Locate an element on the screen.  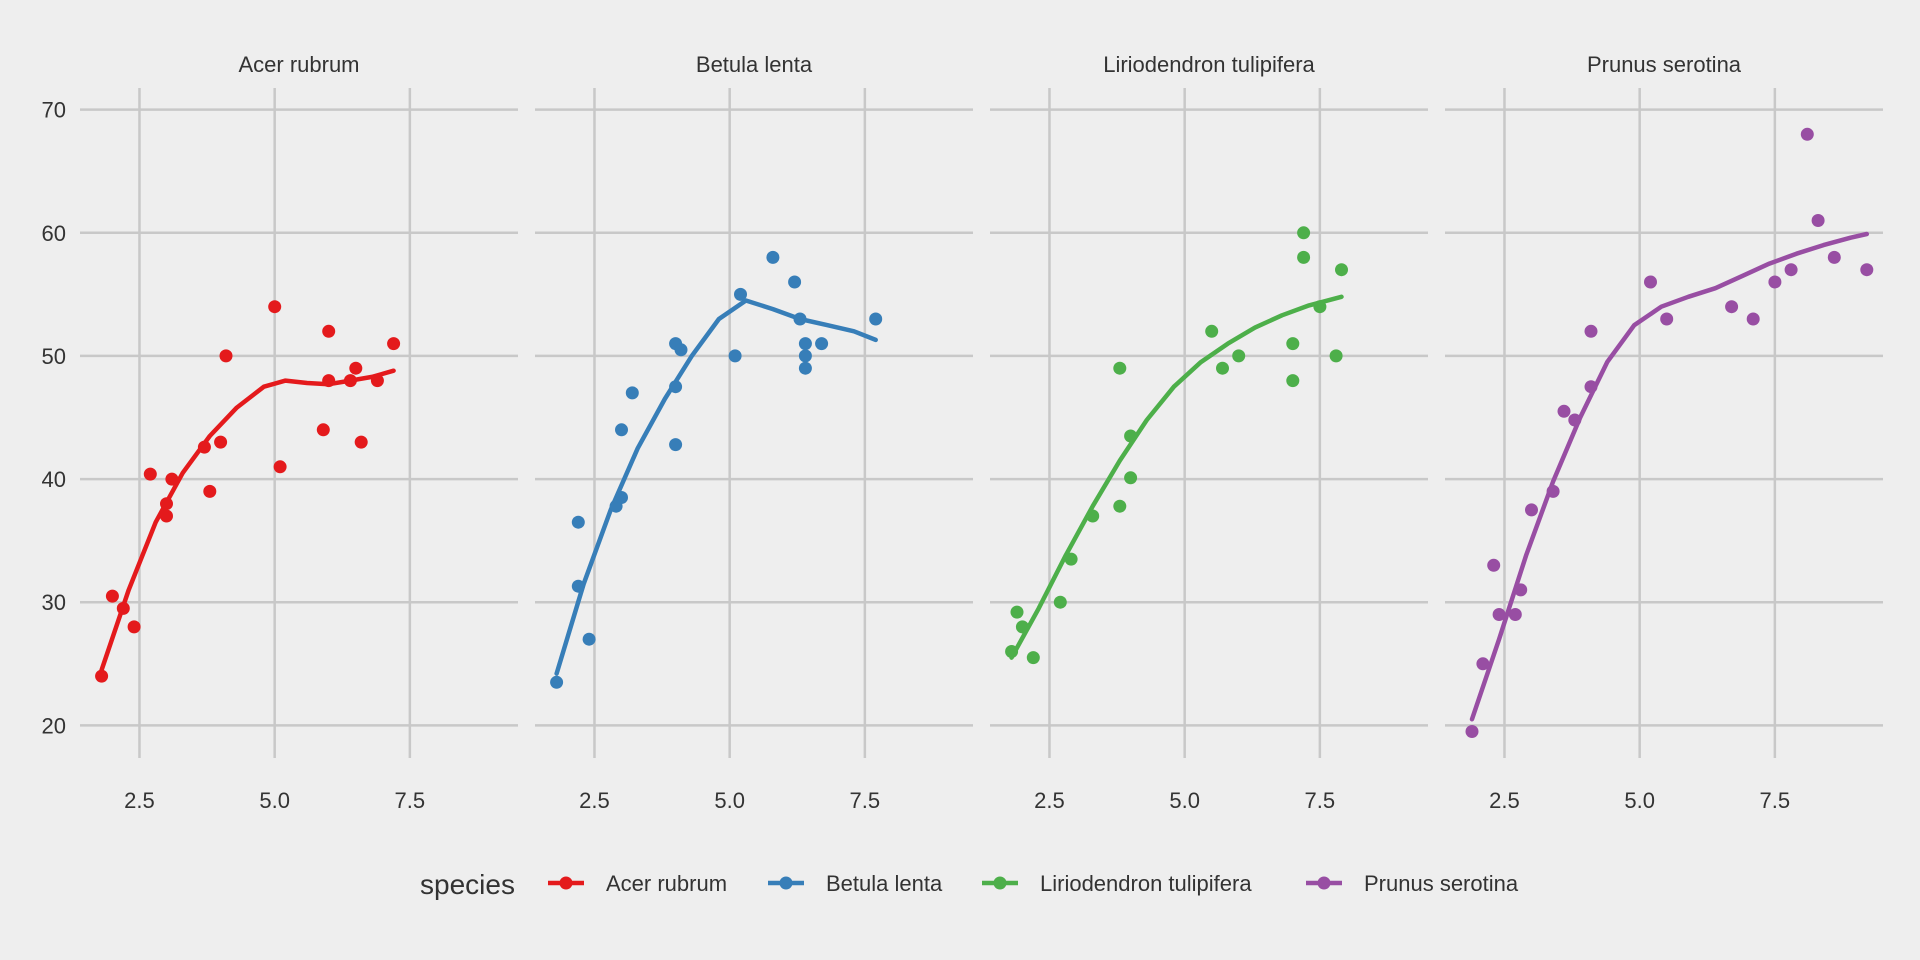
y-tick-label: 50 is located at coordinates (54, 356).